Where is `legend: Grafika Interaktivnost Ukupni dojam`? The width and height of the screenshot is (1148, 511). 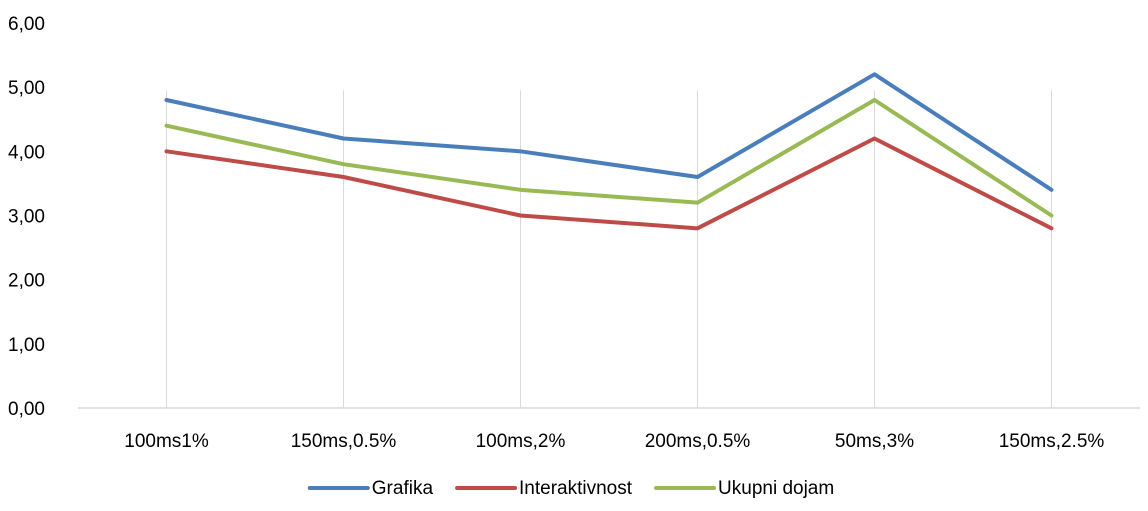 legend: Grafika Interaktivnost Ukupni dojam is located at coordinates (572, 488).